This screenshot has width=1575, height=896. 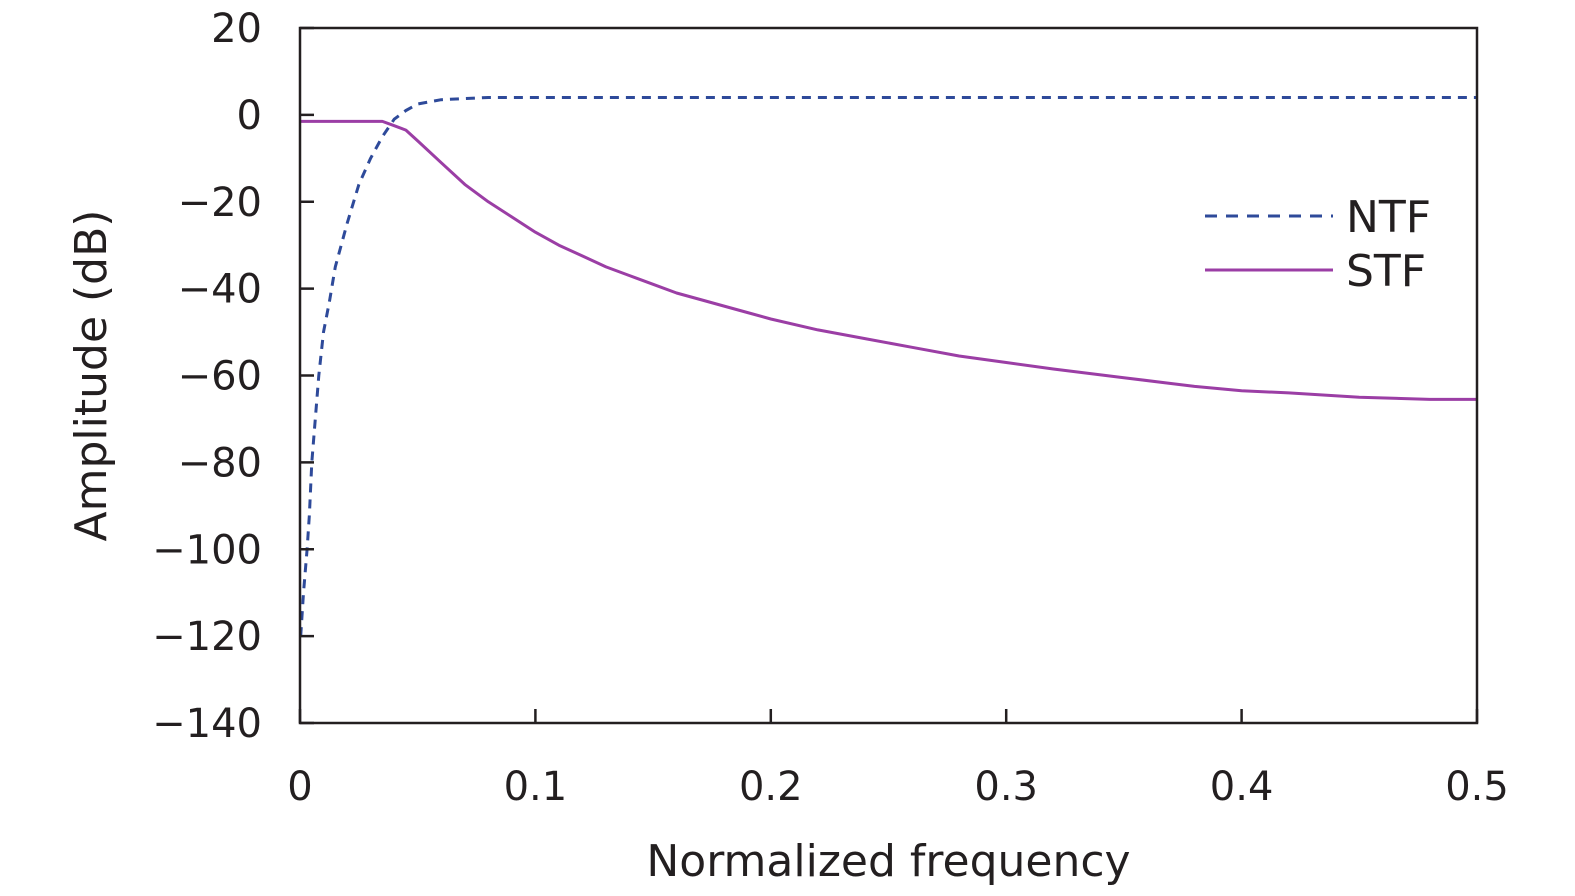 I want to click on x-tick-label: 0.5, so click(x=1477, y=787).